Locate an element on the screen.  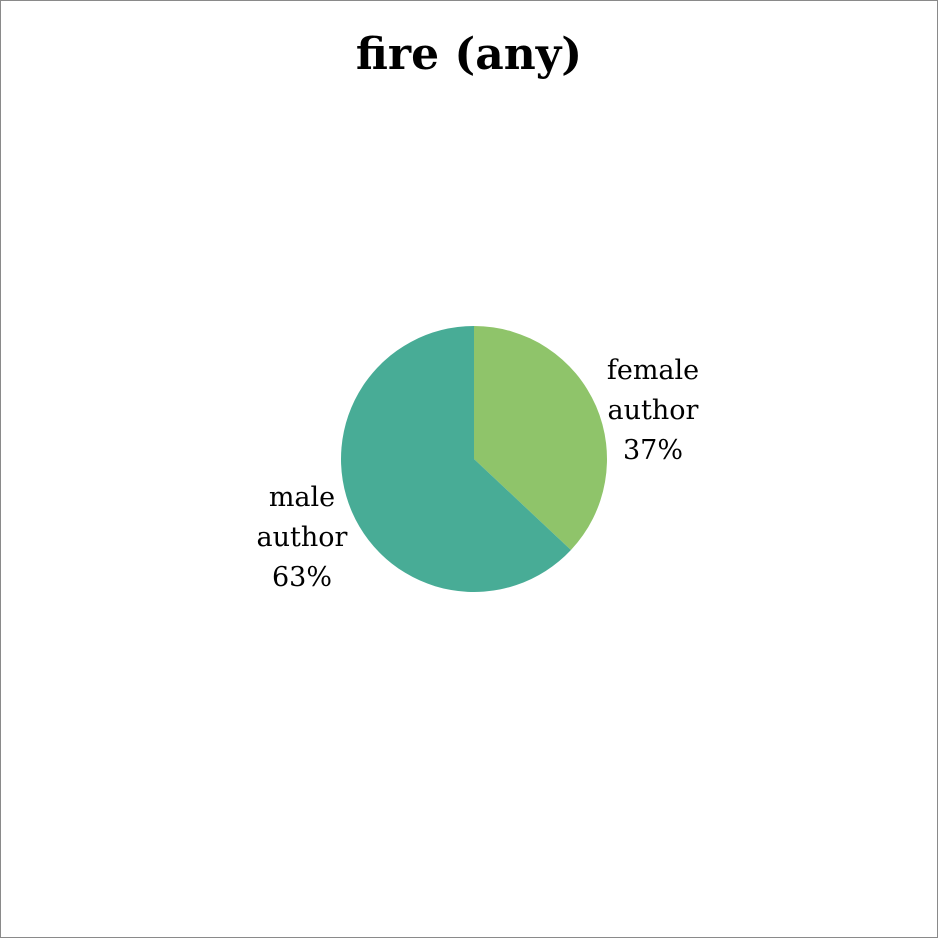
data-label-line: male is located at coordinates (302, 497).